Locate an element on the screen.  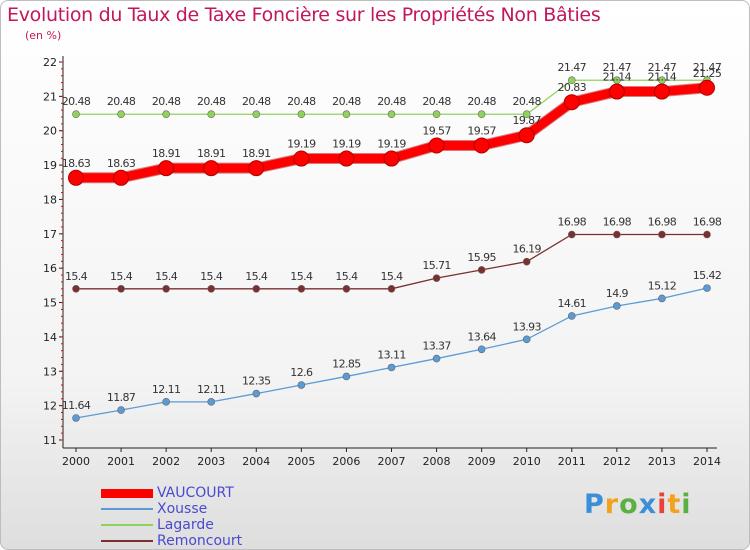
x-tick-label: 2005 is located at coordinates (301, 461).